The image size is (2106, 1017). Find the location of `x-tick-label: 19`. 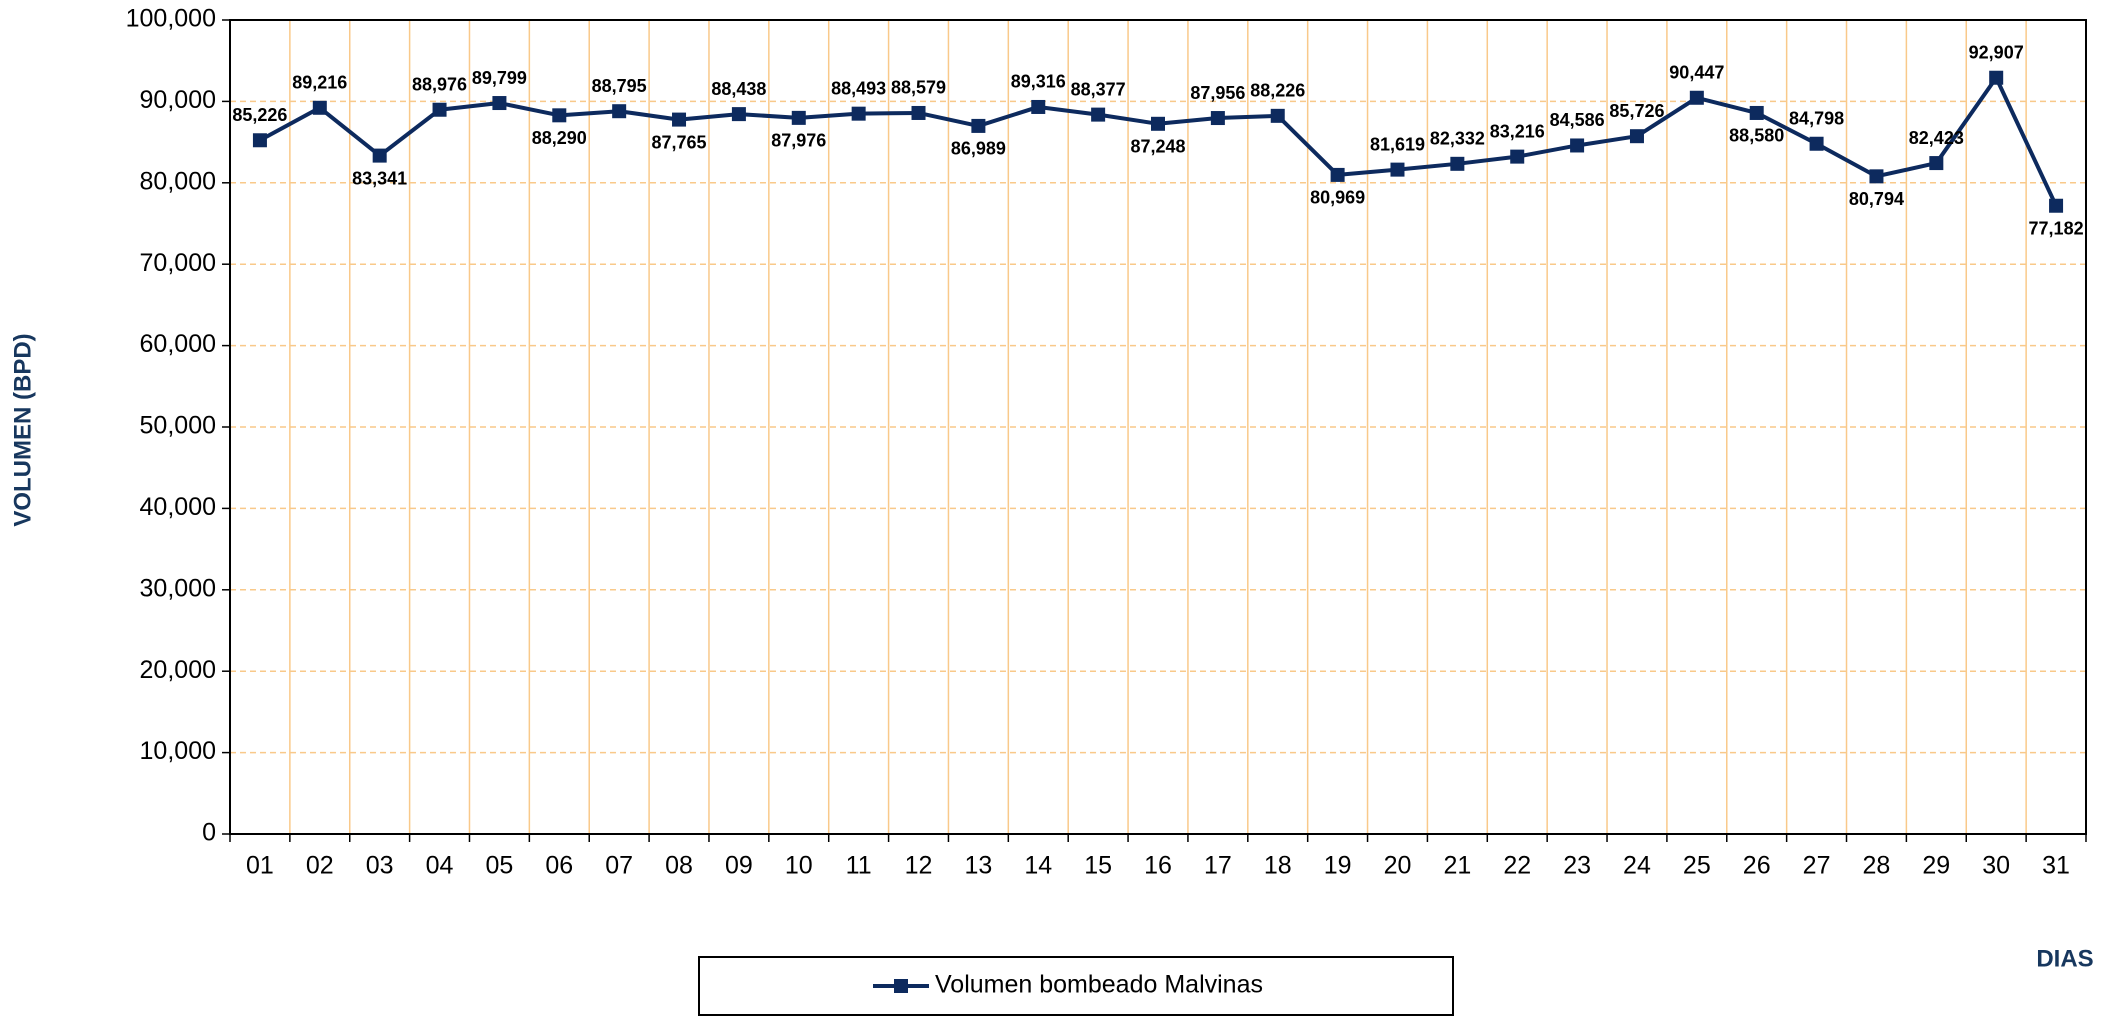

x-tick-label: 19 is located at coordinates (1338, 866).